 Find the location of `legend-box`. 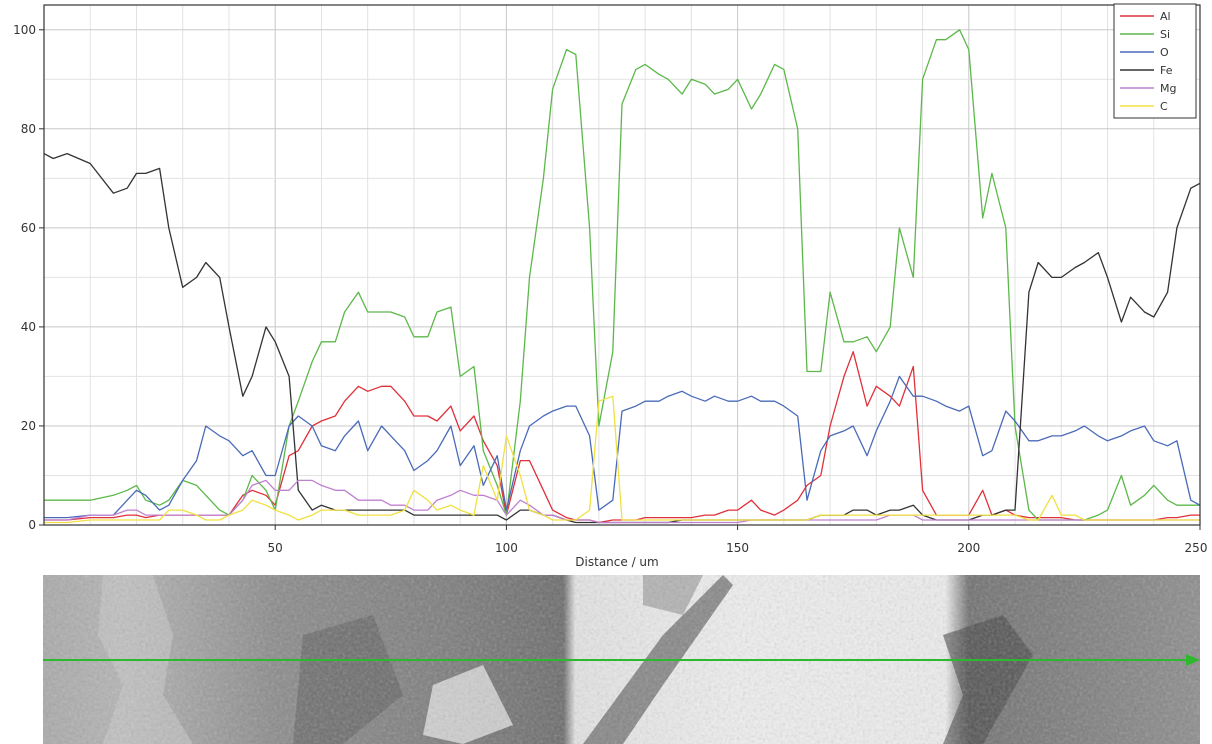

legend-box is located at coordinates (1155, 61).